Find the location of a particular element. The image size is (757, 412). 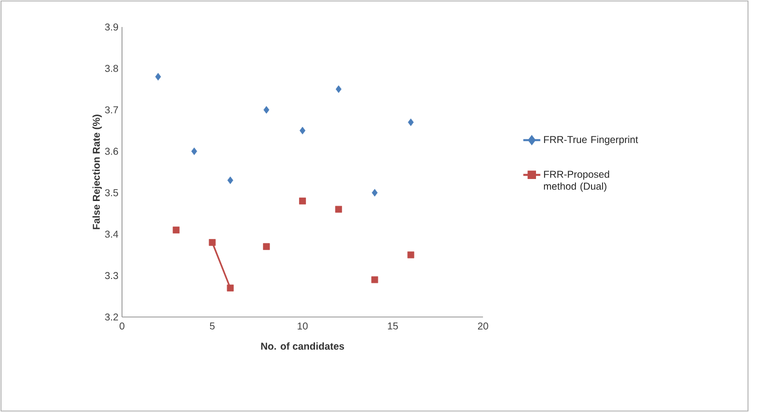

y-tick-label: 3.3 is located at coordinates (111, 276).